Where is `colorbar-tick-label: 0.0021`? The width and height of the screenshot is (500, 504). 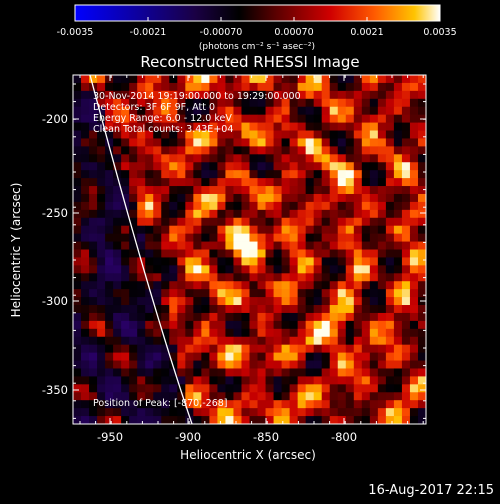 colorbar-tick-label: 0.0021 is located at coordinates (366, 32).